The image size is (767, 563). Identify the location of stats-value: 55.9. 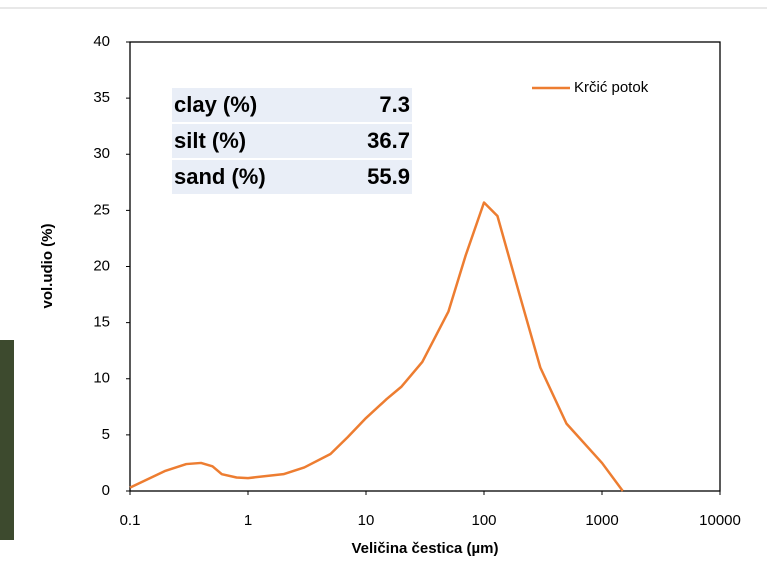
(388, 176).